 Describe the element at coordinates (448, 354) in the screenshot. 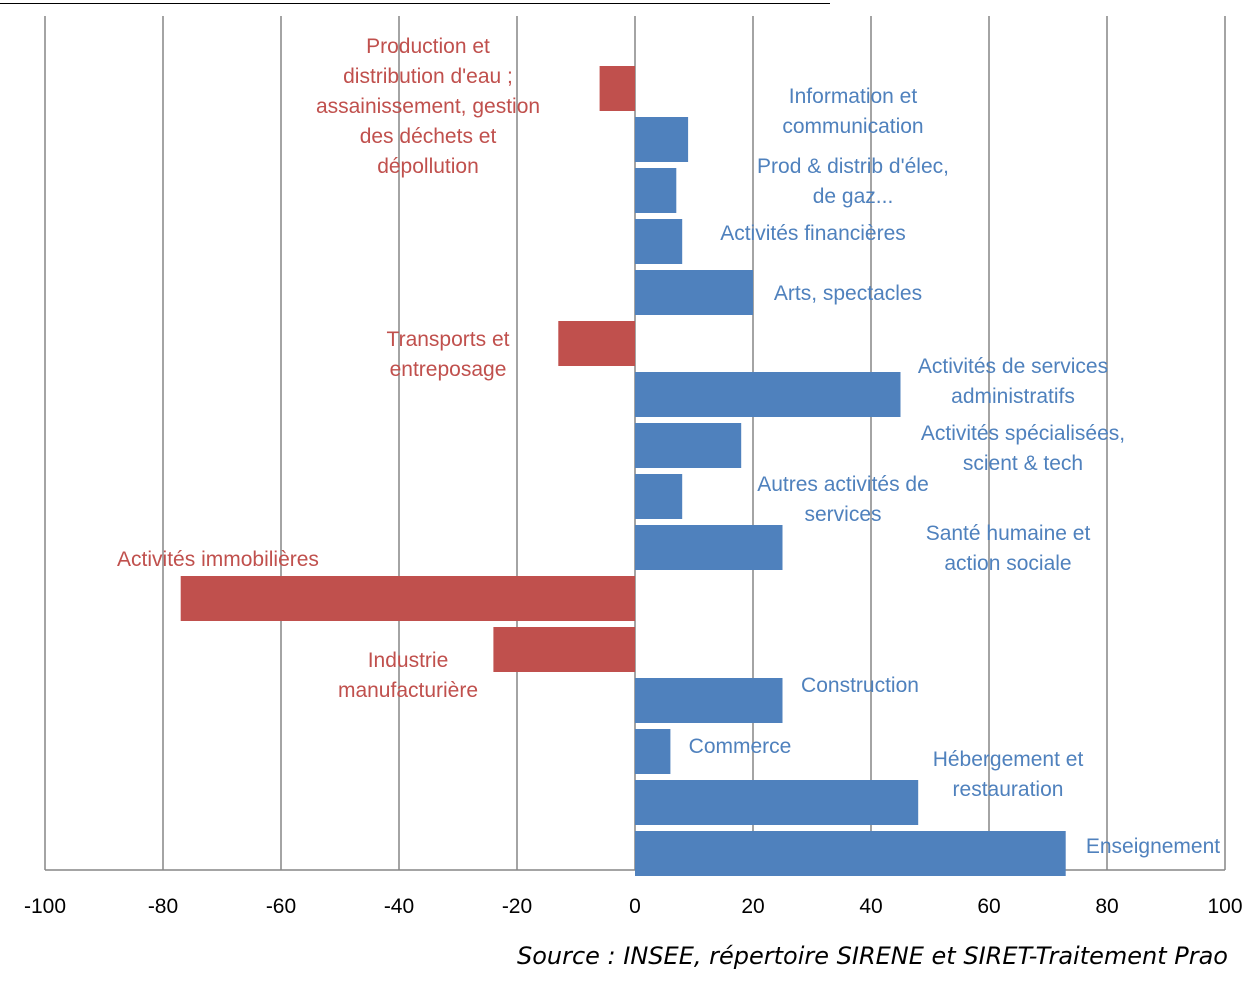

I see `bar-label: Transports et entreposage` at that location.